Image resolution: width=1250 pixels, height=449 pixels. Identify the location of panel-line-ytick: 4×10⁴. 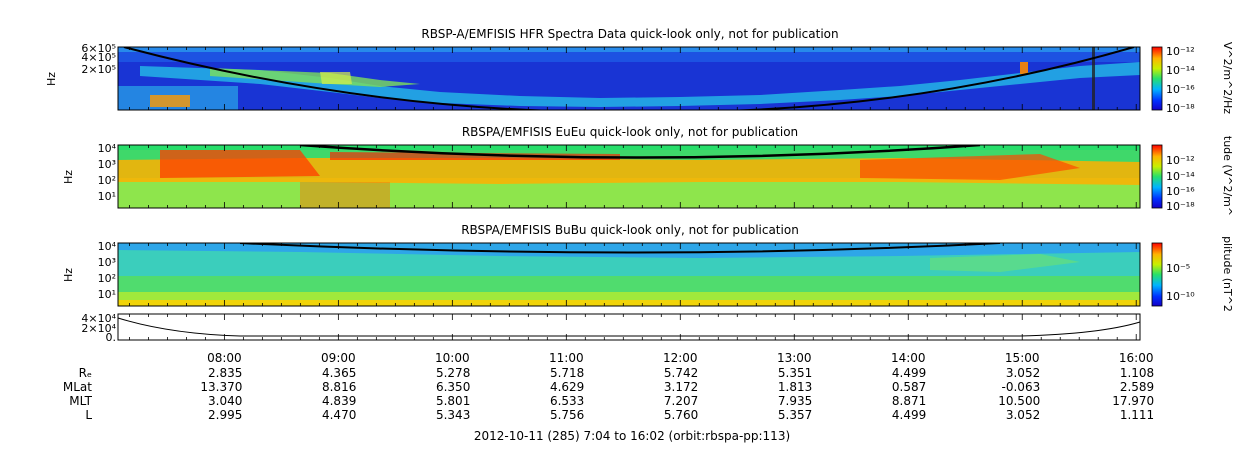
(98, 318).